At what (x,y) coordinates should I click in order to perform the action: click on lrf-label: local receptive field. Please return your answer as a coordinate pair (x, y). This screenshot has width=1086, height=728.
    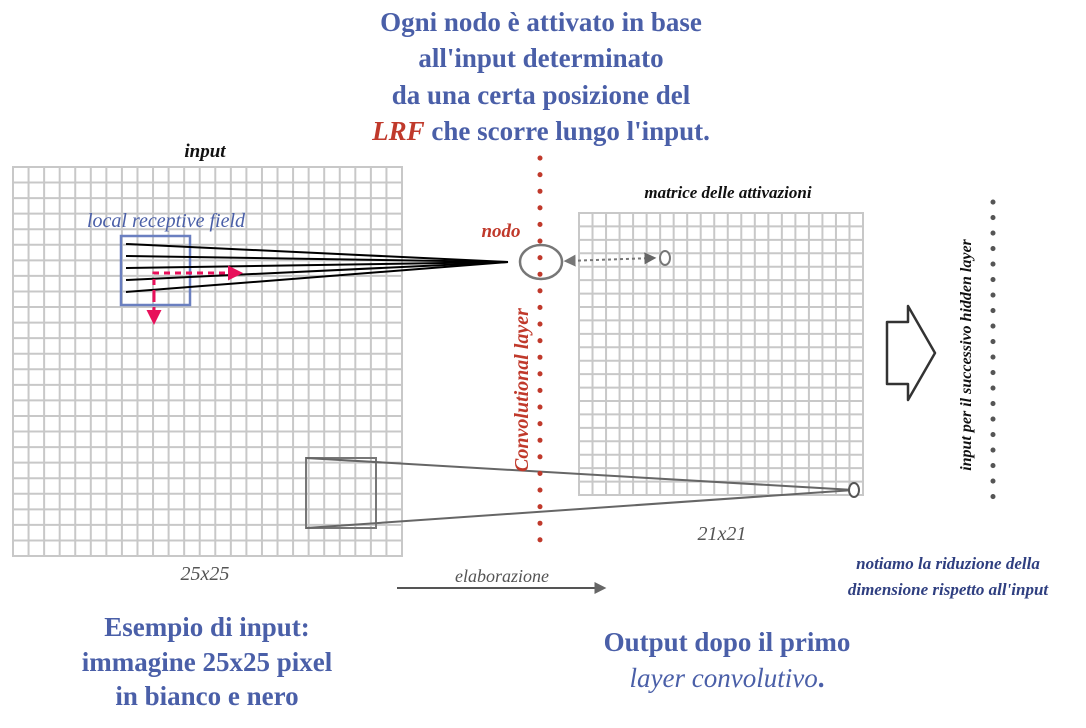
    Looking at the image, I should click on (166, 221).